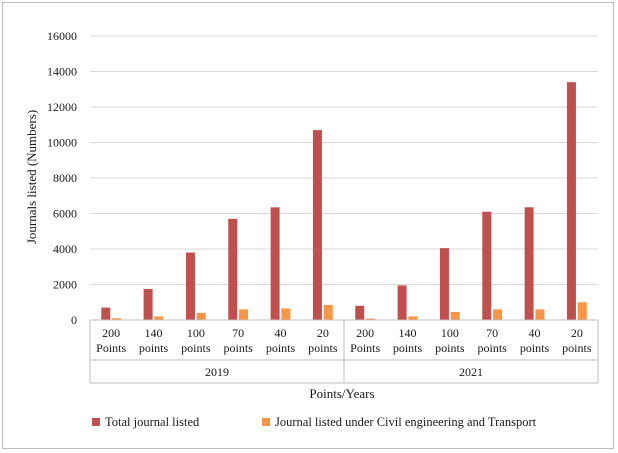 Image resolution: width=618 pixels, height=453 pixels. I want to click on y-tick-label-6: 12000, so click(62, 107).